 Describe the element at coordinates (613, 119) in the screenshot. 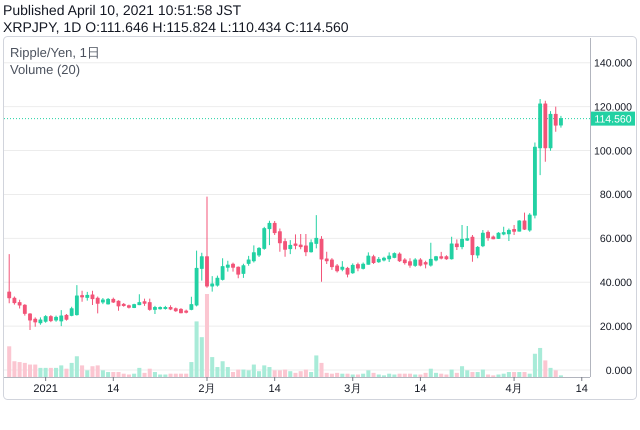

I see `ref-line-label: 114.560` at that location.